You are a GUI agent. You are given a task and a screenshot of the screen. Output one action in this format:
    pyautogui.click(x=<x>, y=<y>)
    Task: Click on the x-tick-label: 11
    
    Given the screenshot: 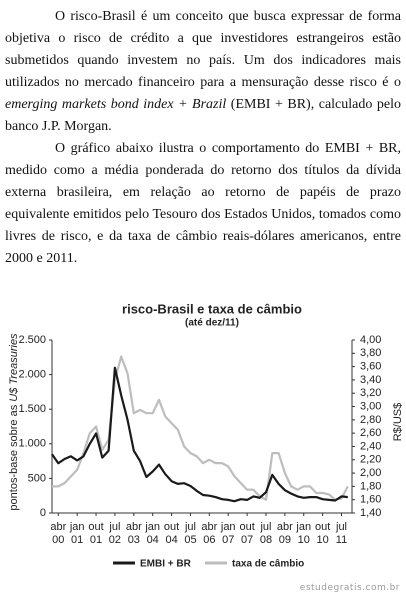 What is the action you would take?
    pyautogui.click(x=341, y=540)
    